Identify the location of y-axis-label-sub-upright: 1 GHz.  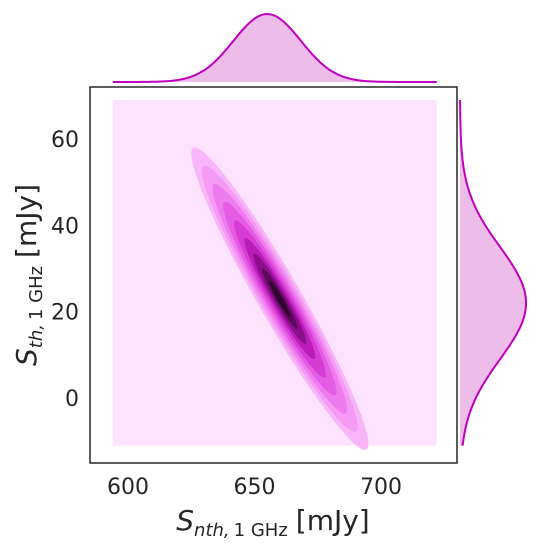
(36, 293).